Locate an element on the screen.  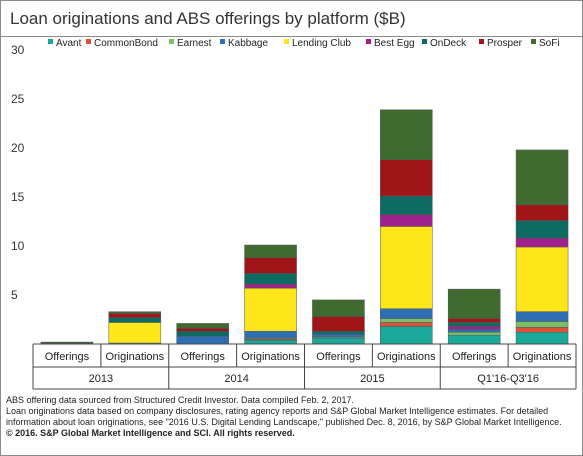
legend-swatch-avant is located at coordinates (50, 41).